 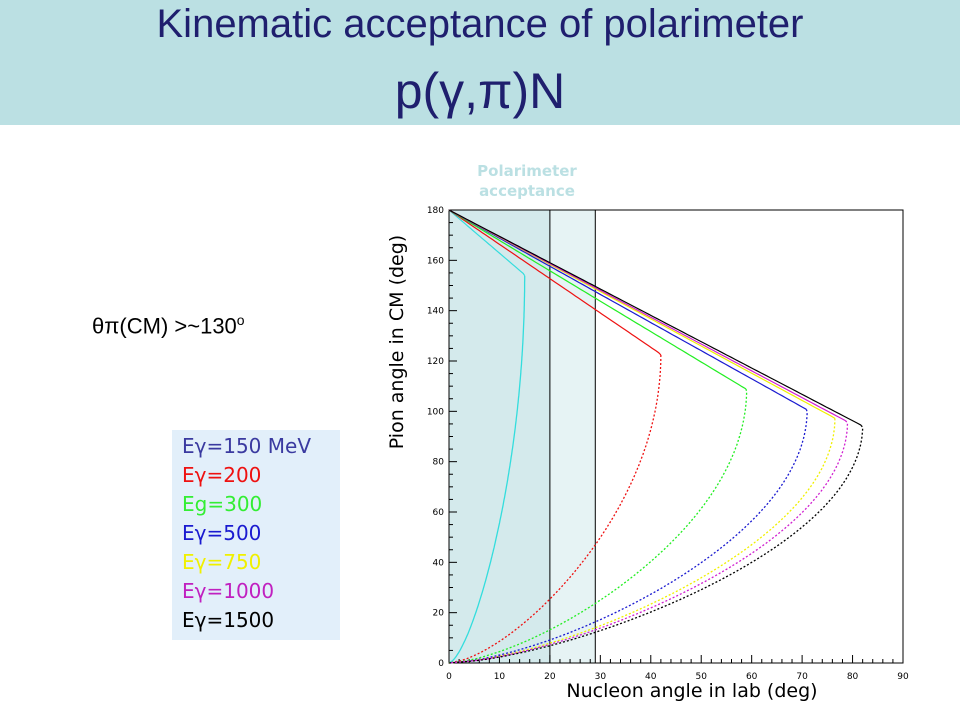 I want to click on slide-subtitle-reaction: p(γ,π)N, so click(x=480, y=91).